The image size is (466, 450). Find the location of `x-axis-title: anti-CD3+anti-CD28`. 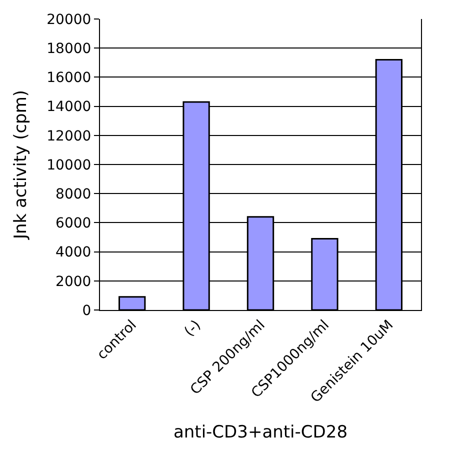

x-axis-title: anti-CD3+anti-CD28 is located at coordinates (260, 432).